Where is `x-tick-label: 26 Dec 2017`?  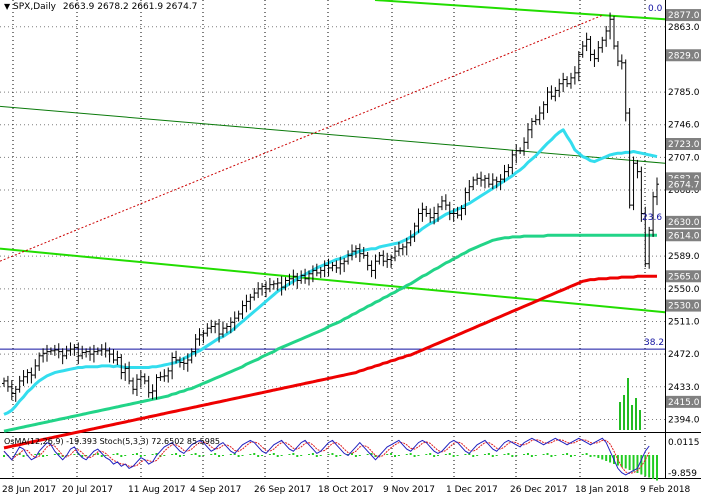 x-tick-label: 26 Dec 2017 is located at coordinates (539, 490).